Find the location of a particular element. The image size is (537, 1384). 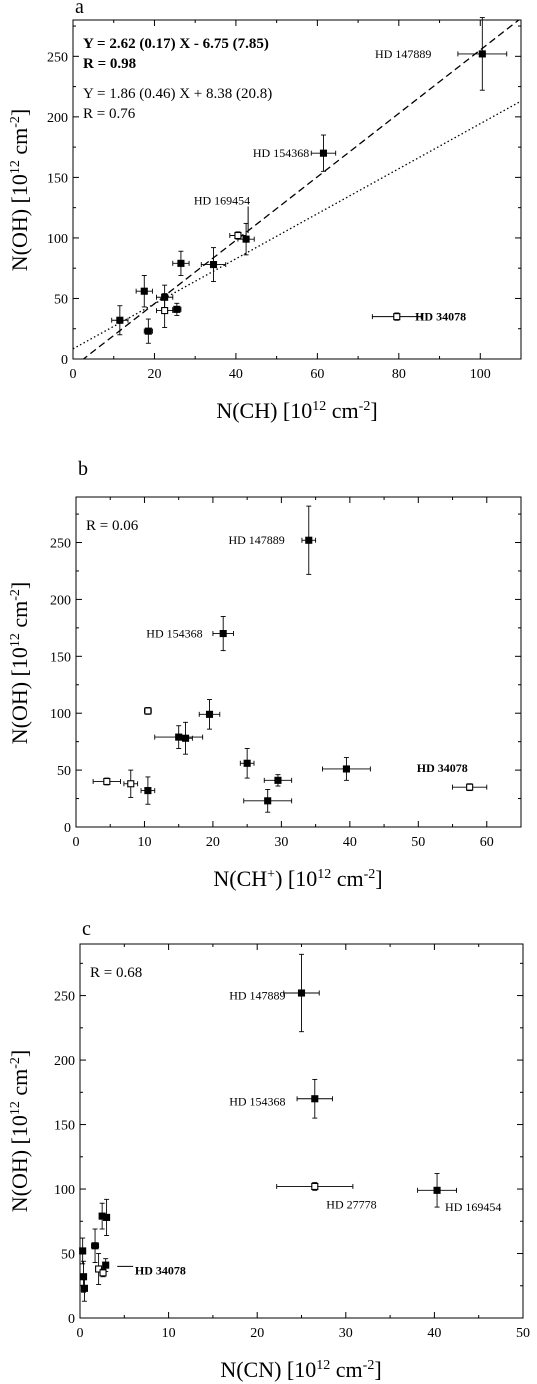

star-annotation: HD 147889 is located at coordinates (403, 54).